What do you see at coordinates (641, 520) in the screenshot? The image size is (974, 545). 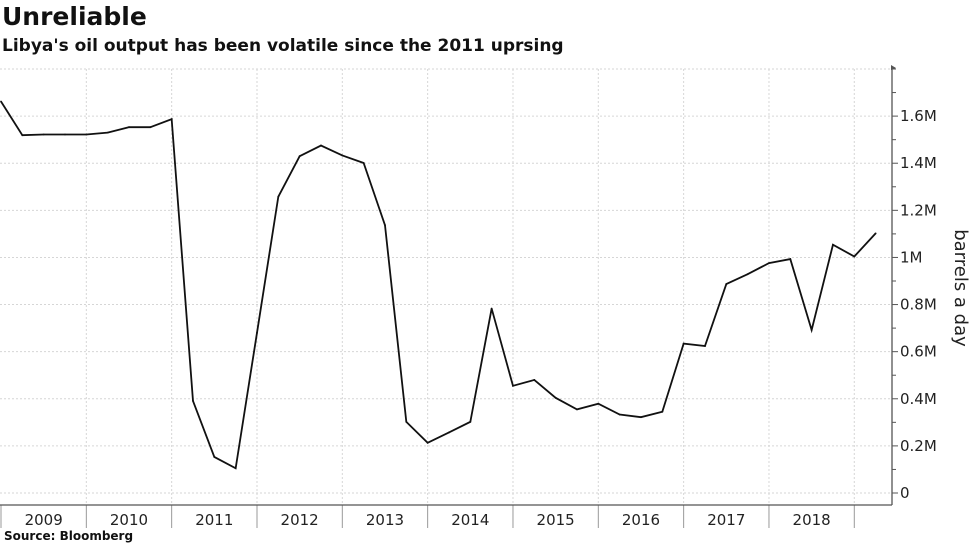 I see `x-tick-label: 2016` at bounding box center [641, 520].